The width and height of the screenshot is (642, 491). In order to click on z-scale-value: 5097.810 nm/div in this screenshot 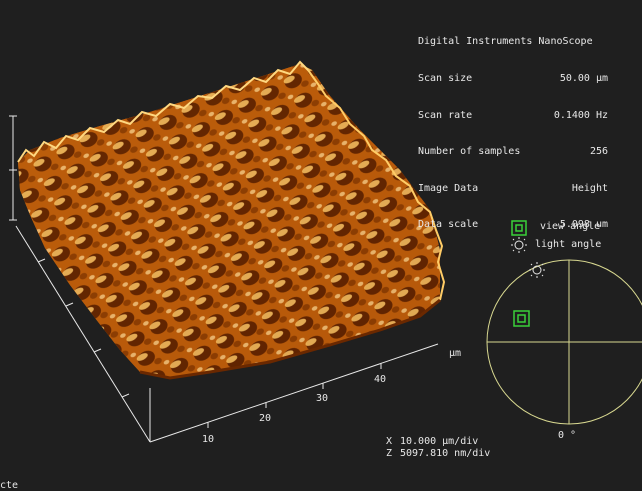, I will do `click(445, 453)`.